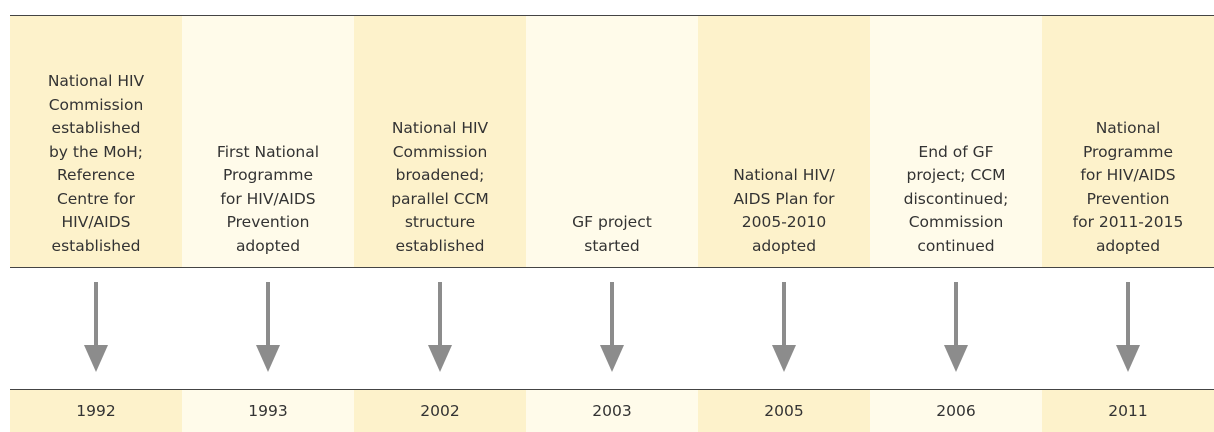 The height and width of the screenshot is (432, 1214). I want to click on event-line: project; CCM, so click(956, 175).